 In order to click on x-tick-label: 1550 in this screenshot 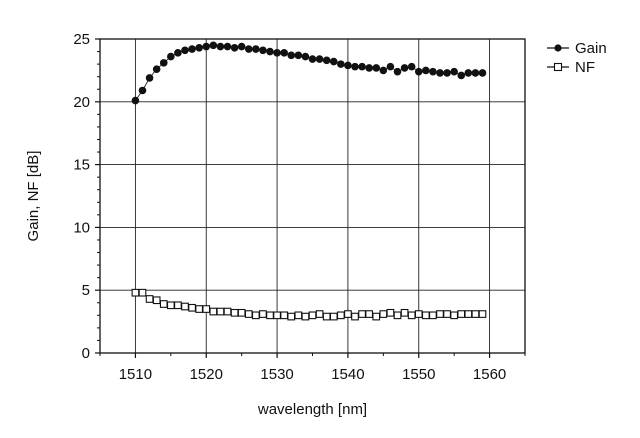, I will do `click(418, 374)`.